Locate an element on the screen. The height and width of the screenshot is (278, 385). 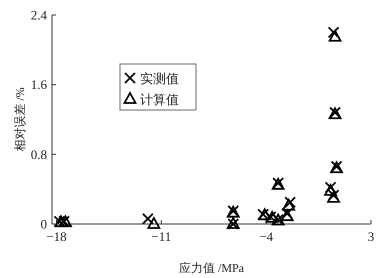
legend-label: 实测值 is located at coordinates (159, 78).